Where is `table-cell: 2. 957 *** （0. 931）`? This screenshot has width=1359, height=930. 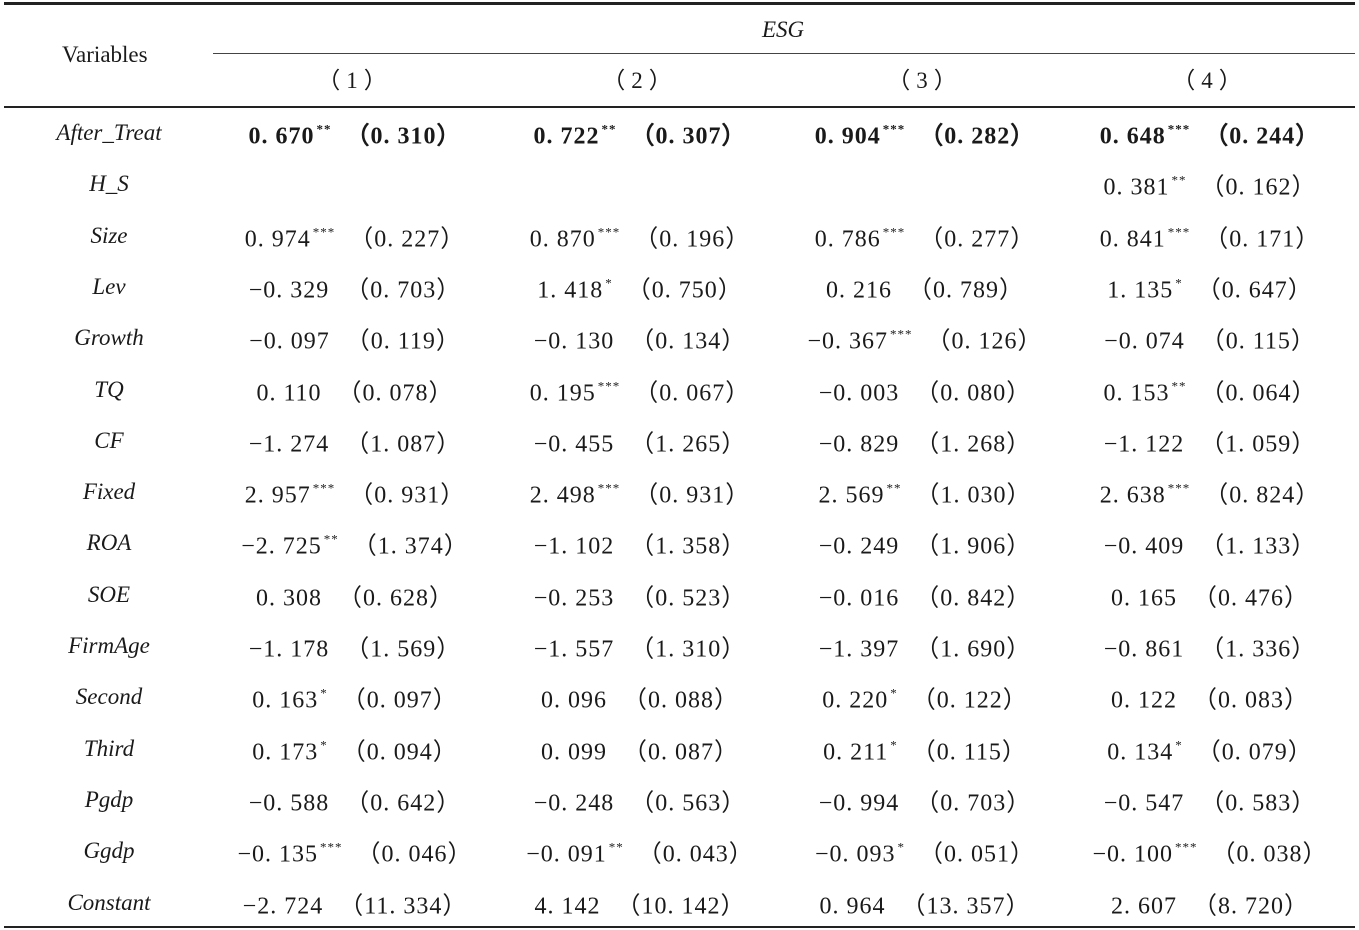 table-cell: 2. 957 *** （0. 931） is located at coordinates (355, 492).